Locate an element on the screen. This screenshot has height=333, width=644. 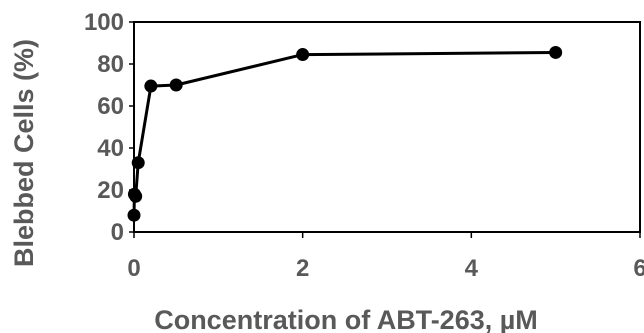
x-tick-label: 0 is located at coordinates (133, 268).